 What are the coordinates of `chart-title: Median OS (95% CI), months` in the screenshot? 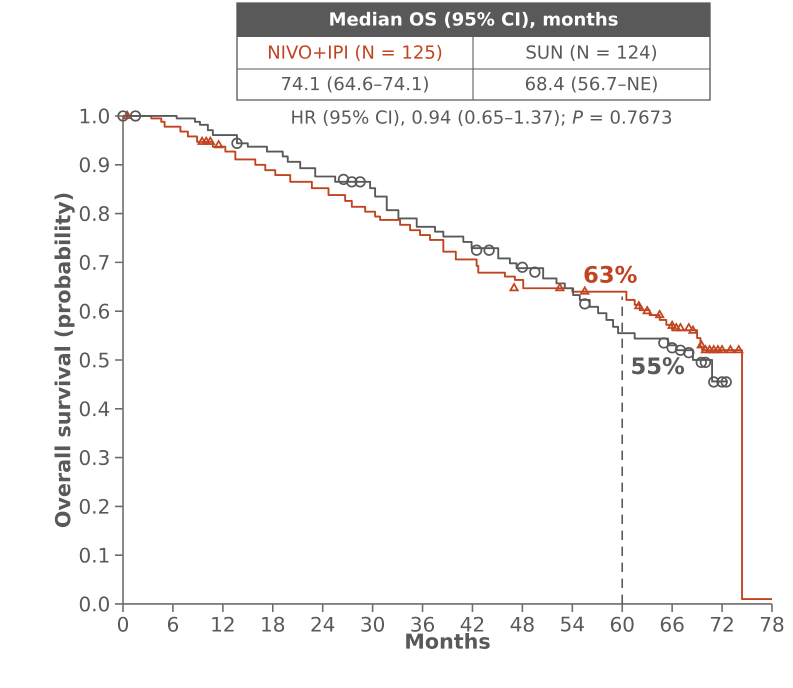 It's located at (474, 20).